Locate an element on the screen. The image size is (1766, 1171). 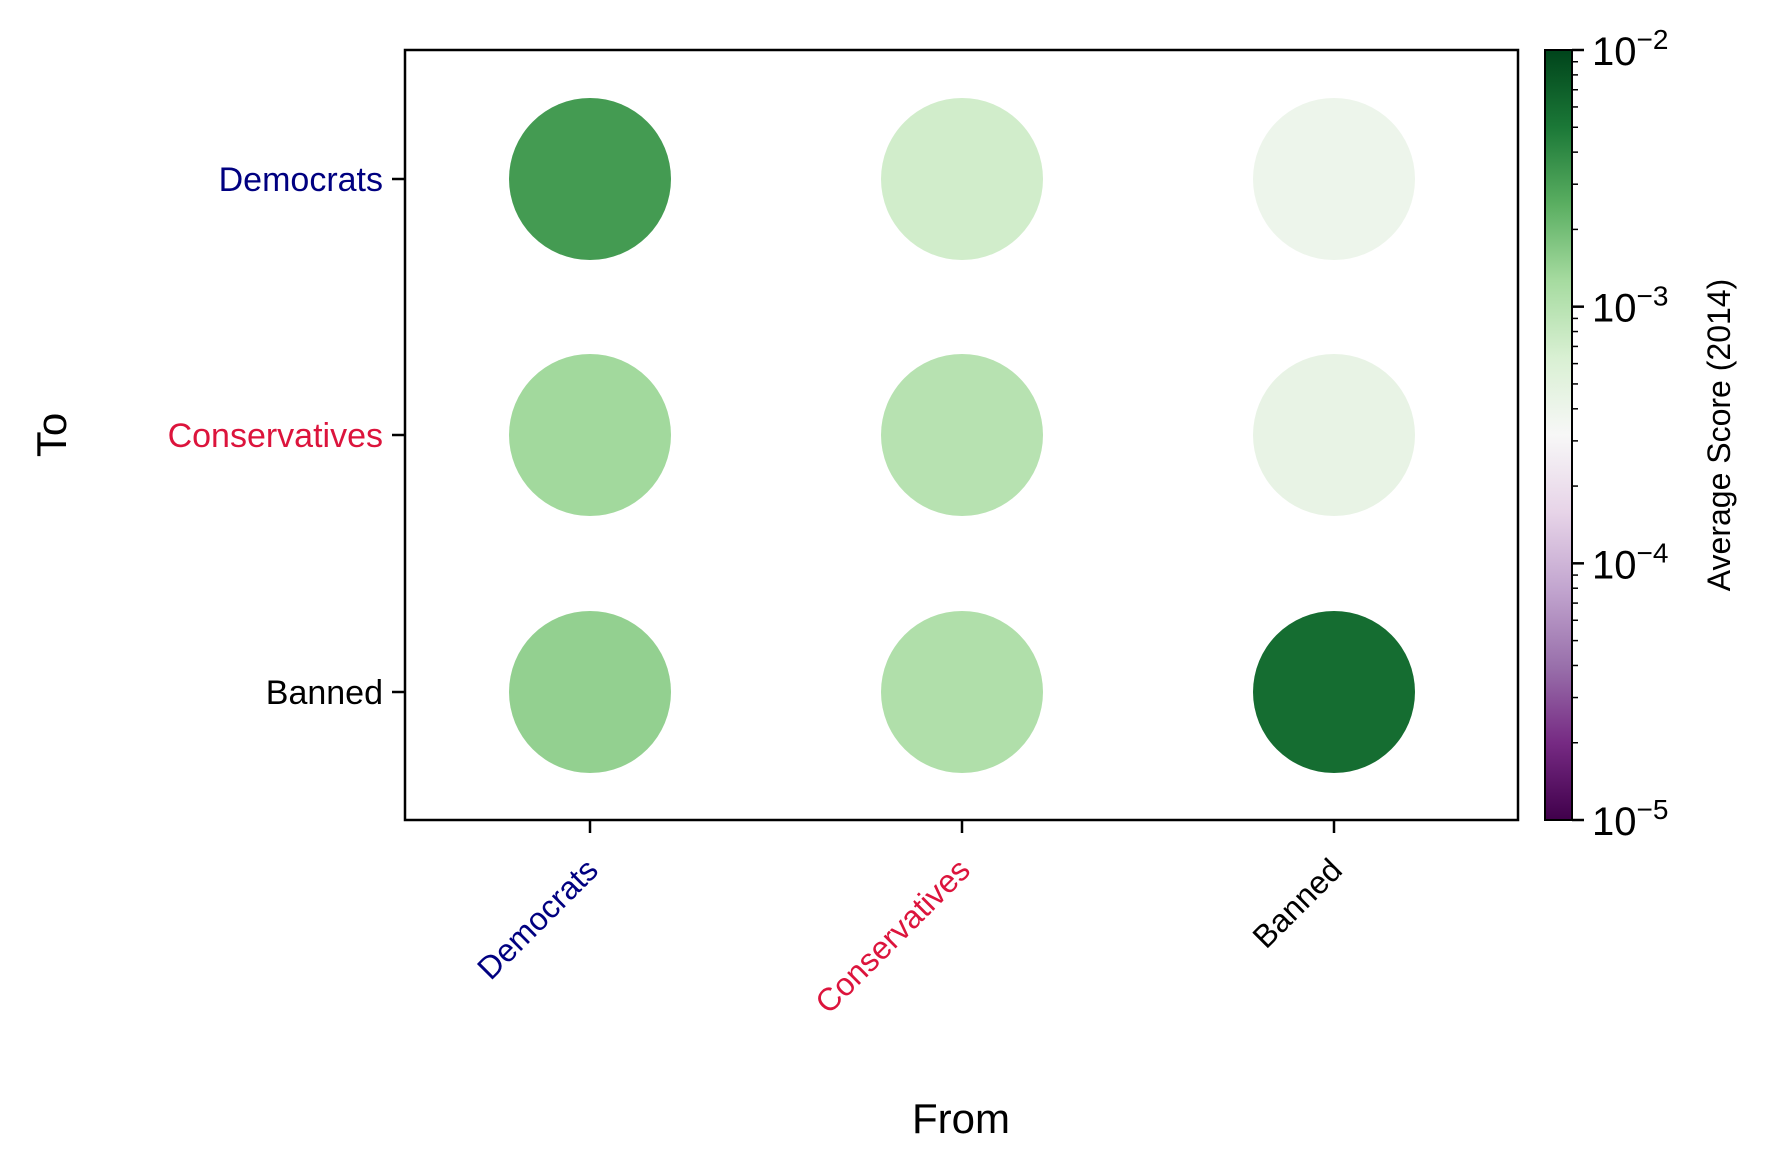
bubble-conservatives-to-conservatives is located at coordinates (962, 435).